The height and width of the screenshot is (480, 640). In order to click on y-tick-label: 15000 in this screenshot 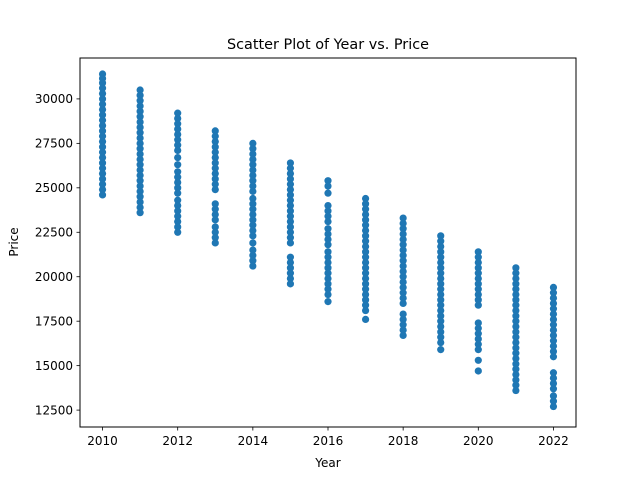, I will do `click(54, 366)`.